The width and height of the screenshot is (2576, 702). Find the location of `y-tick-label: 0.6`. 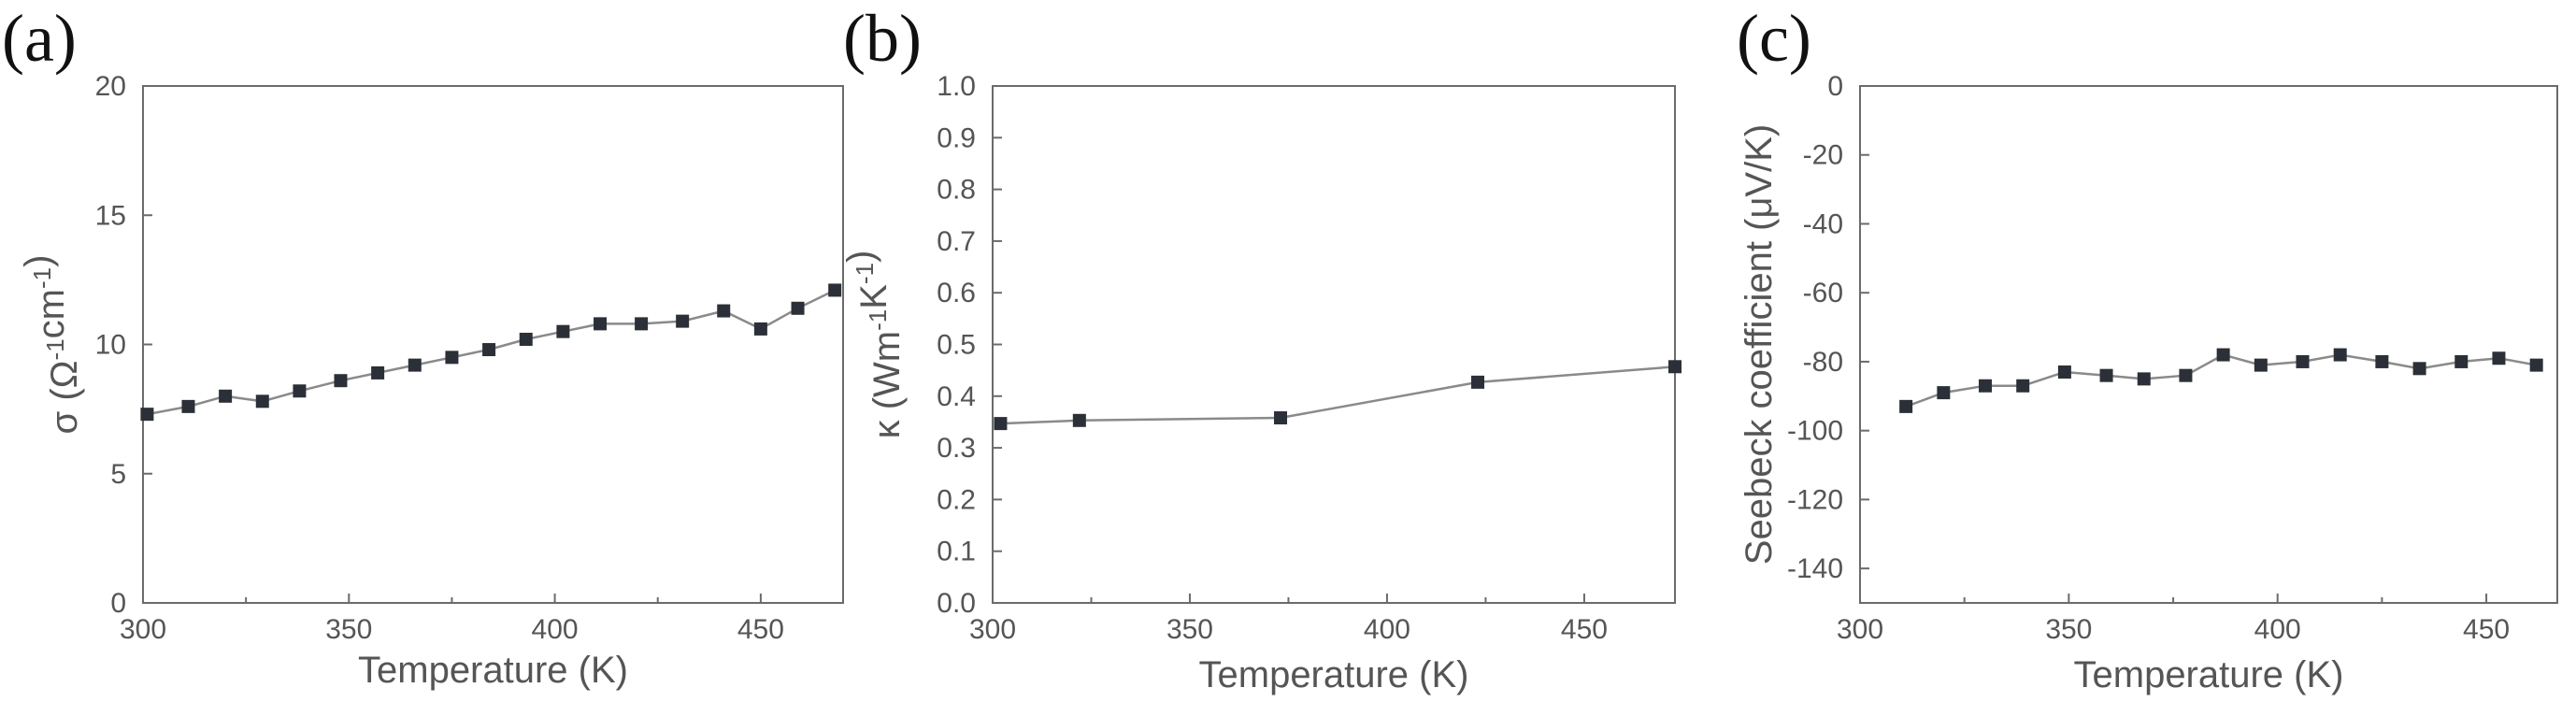

y-tick-label: 0.6 is located at coordinates (956, 293).